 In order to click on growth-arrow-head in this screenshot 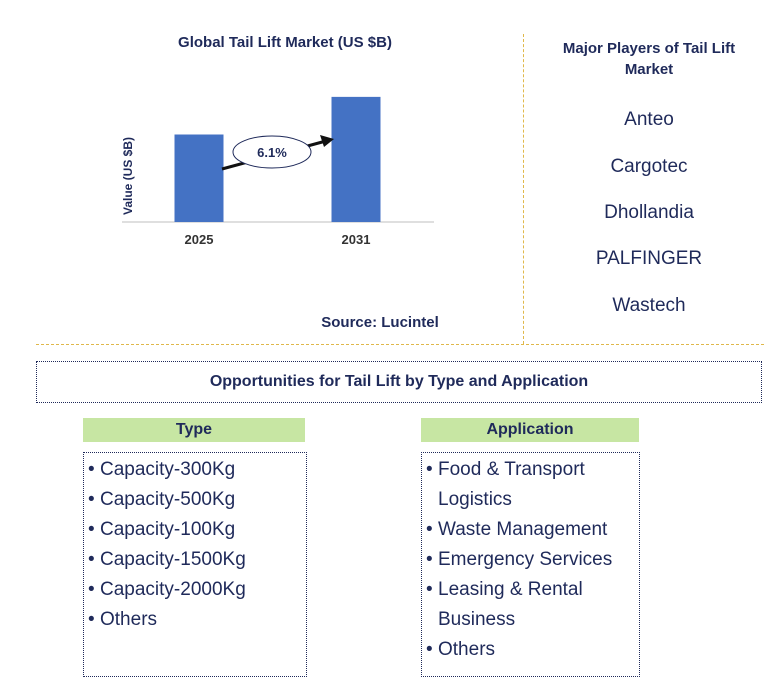, I will do `click(327, 141)`.